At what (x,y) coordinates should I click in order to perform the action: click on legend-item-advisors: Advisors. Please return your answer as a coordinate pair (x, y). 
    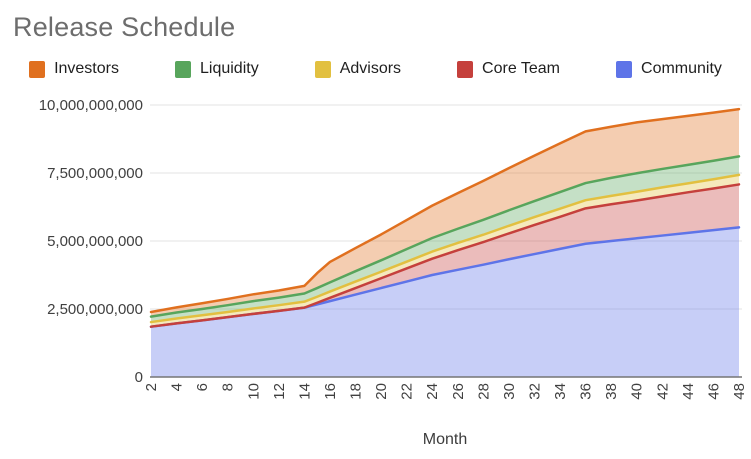
    Looking at the image, I should click on (358, 69).